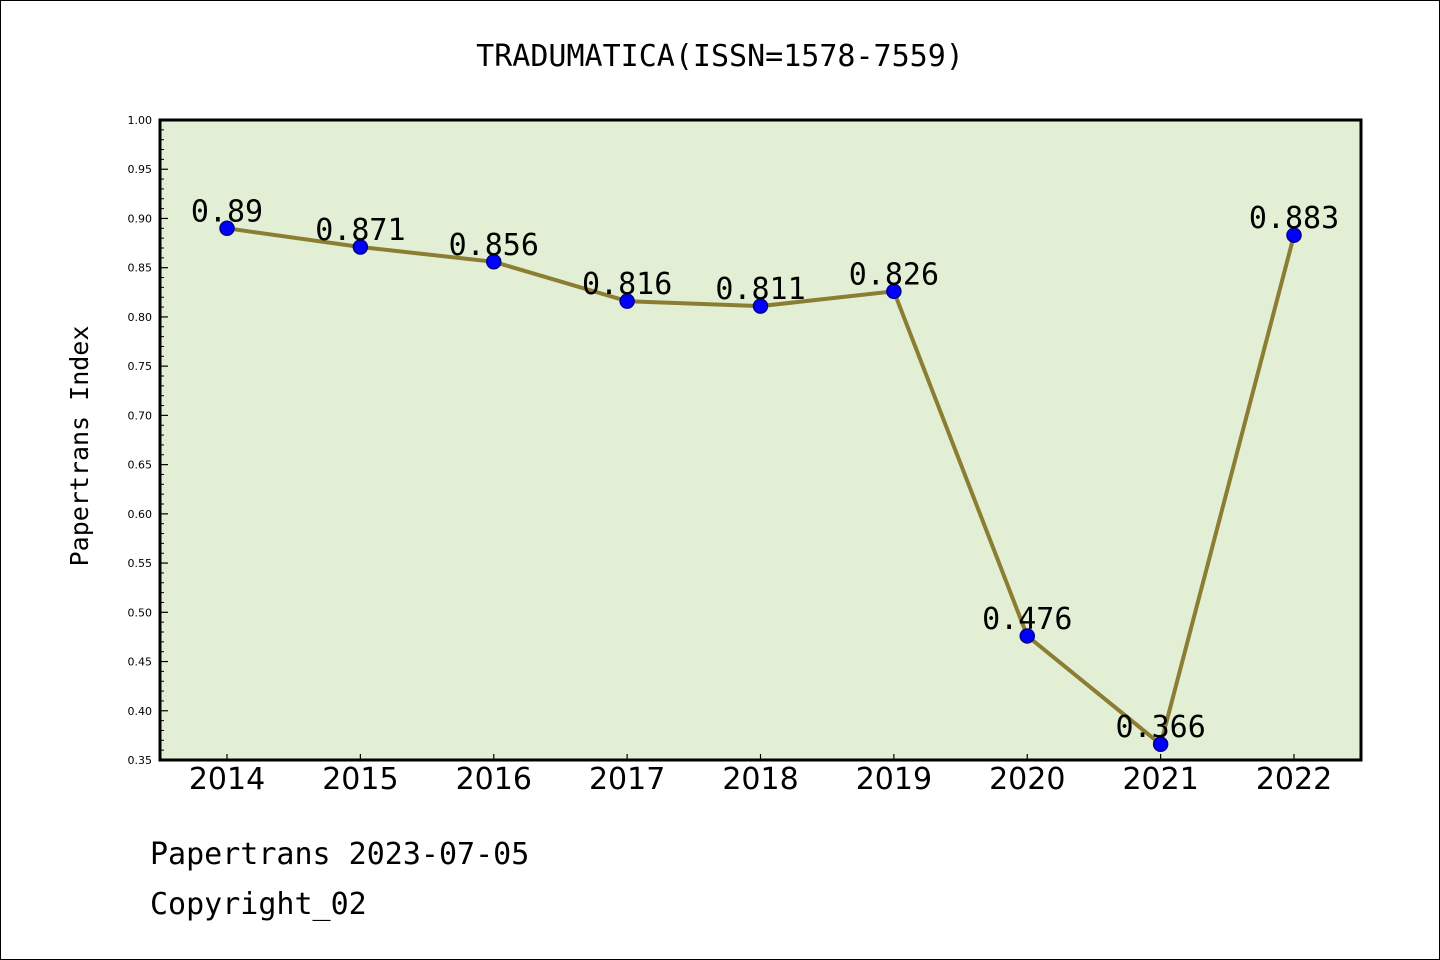 This screenshot has width=1440, height=960. I want to click on x-tick-label: 2021, so click(1160, 779).